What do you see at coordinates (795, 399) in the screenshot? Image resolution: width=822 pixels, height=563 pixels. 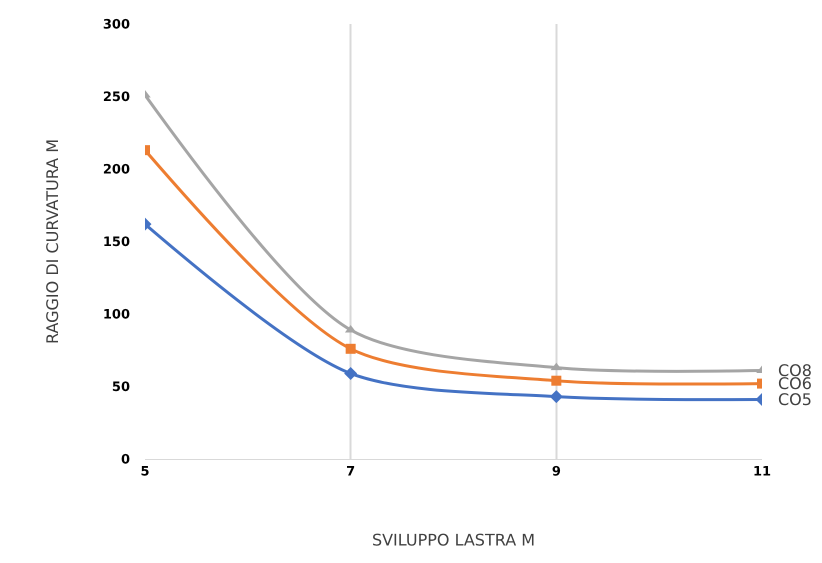 I see `series-label: CO5` at bounding box center [795, 399].